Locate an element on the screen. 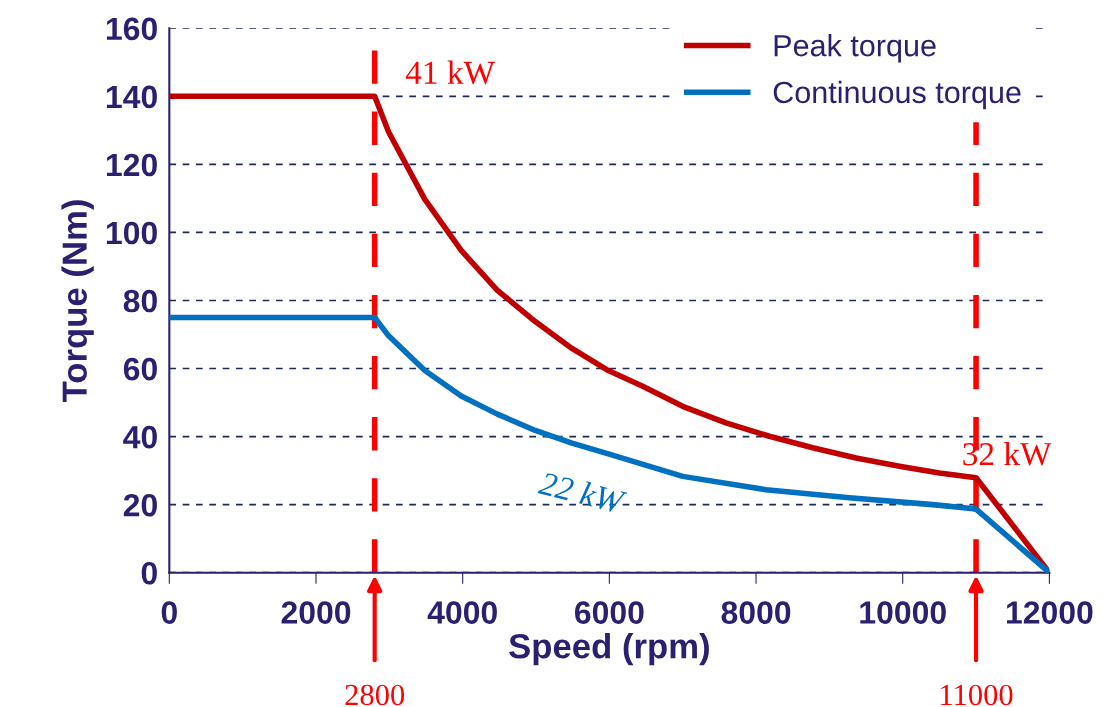 Image resolution: width=1114 pixels, height=707 pixels. legend-label: Continuous torque is located at coordinates (897, 95).